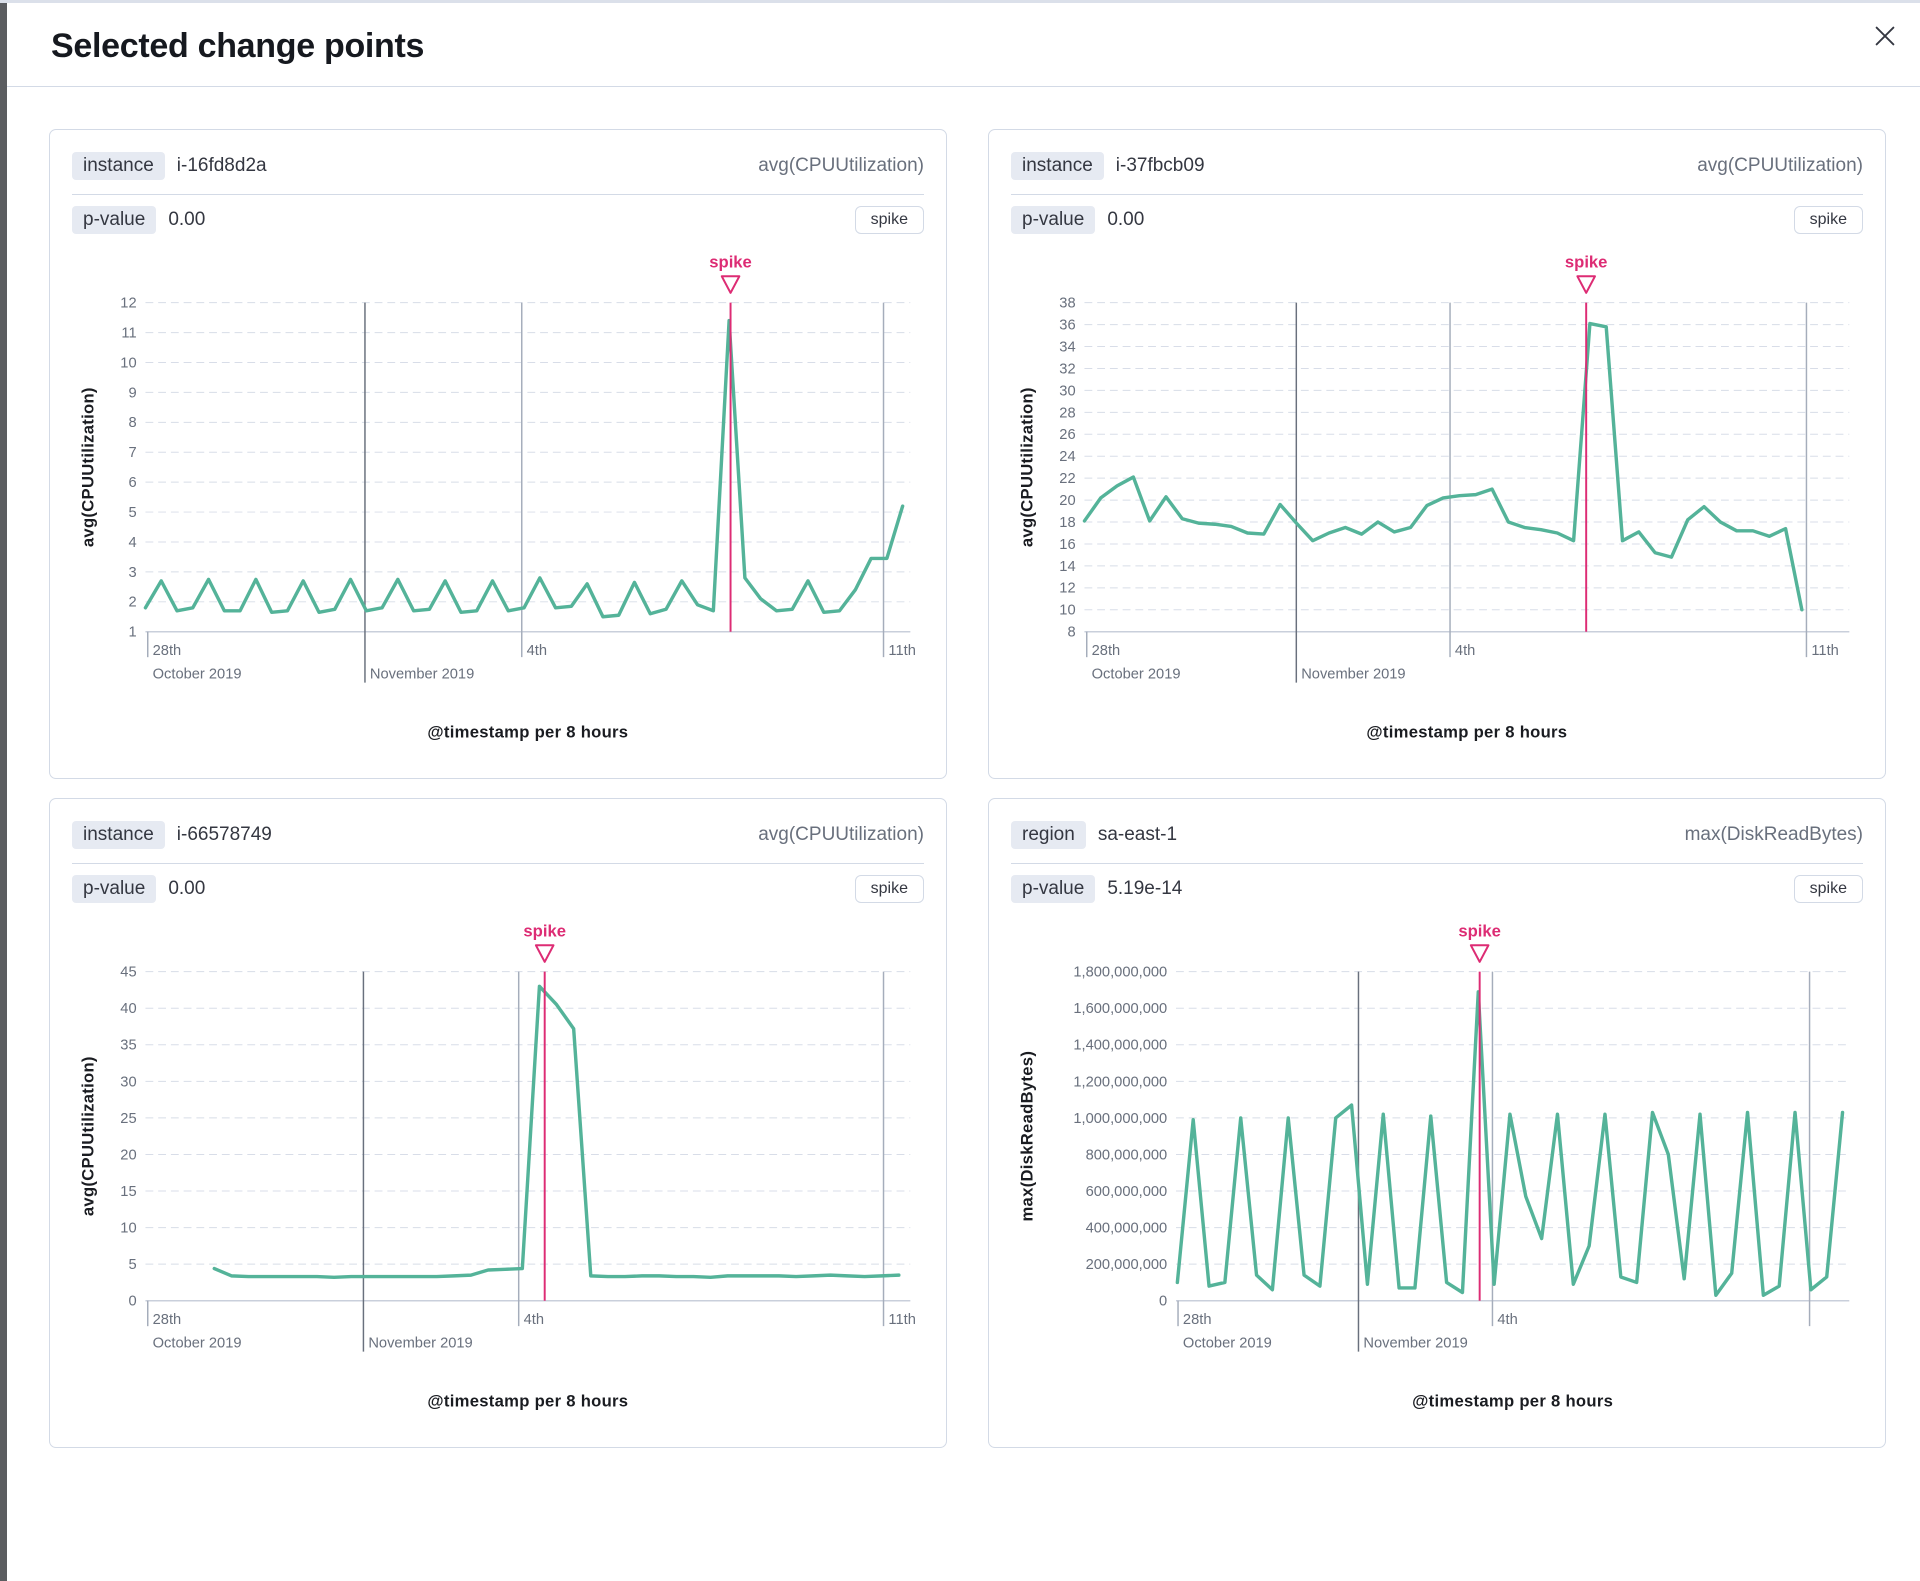 The image size is (1920, 1581). Describe the element at coordinates (132, 603) in the screenshot. I see `svg-text: 2` at that location.